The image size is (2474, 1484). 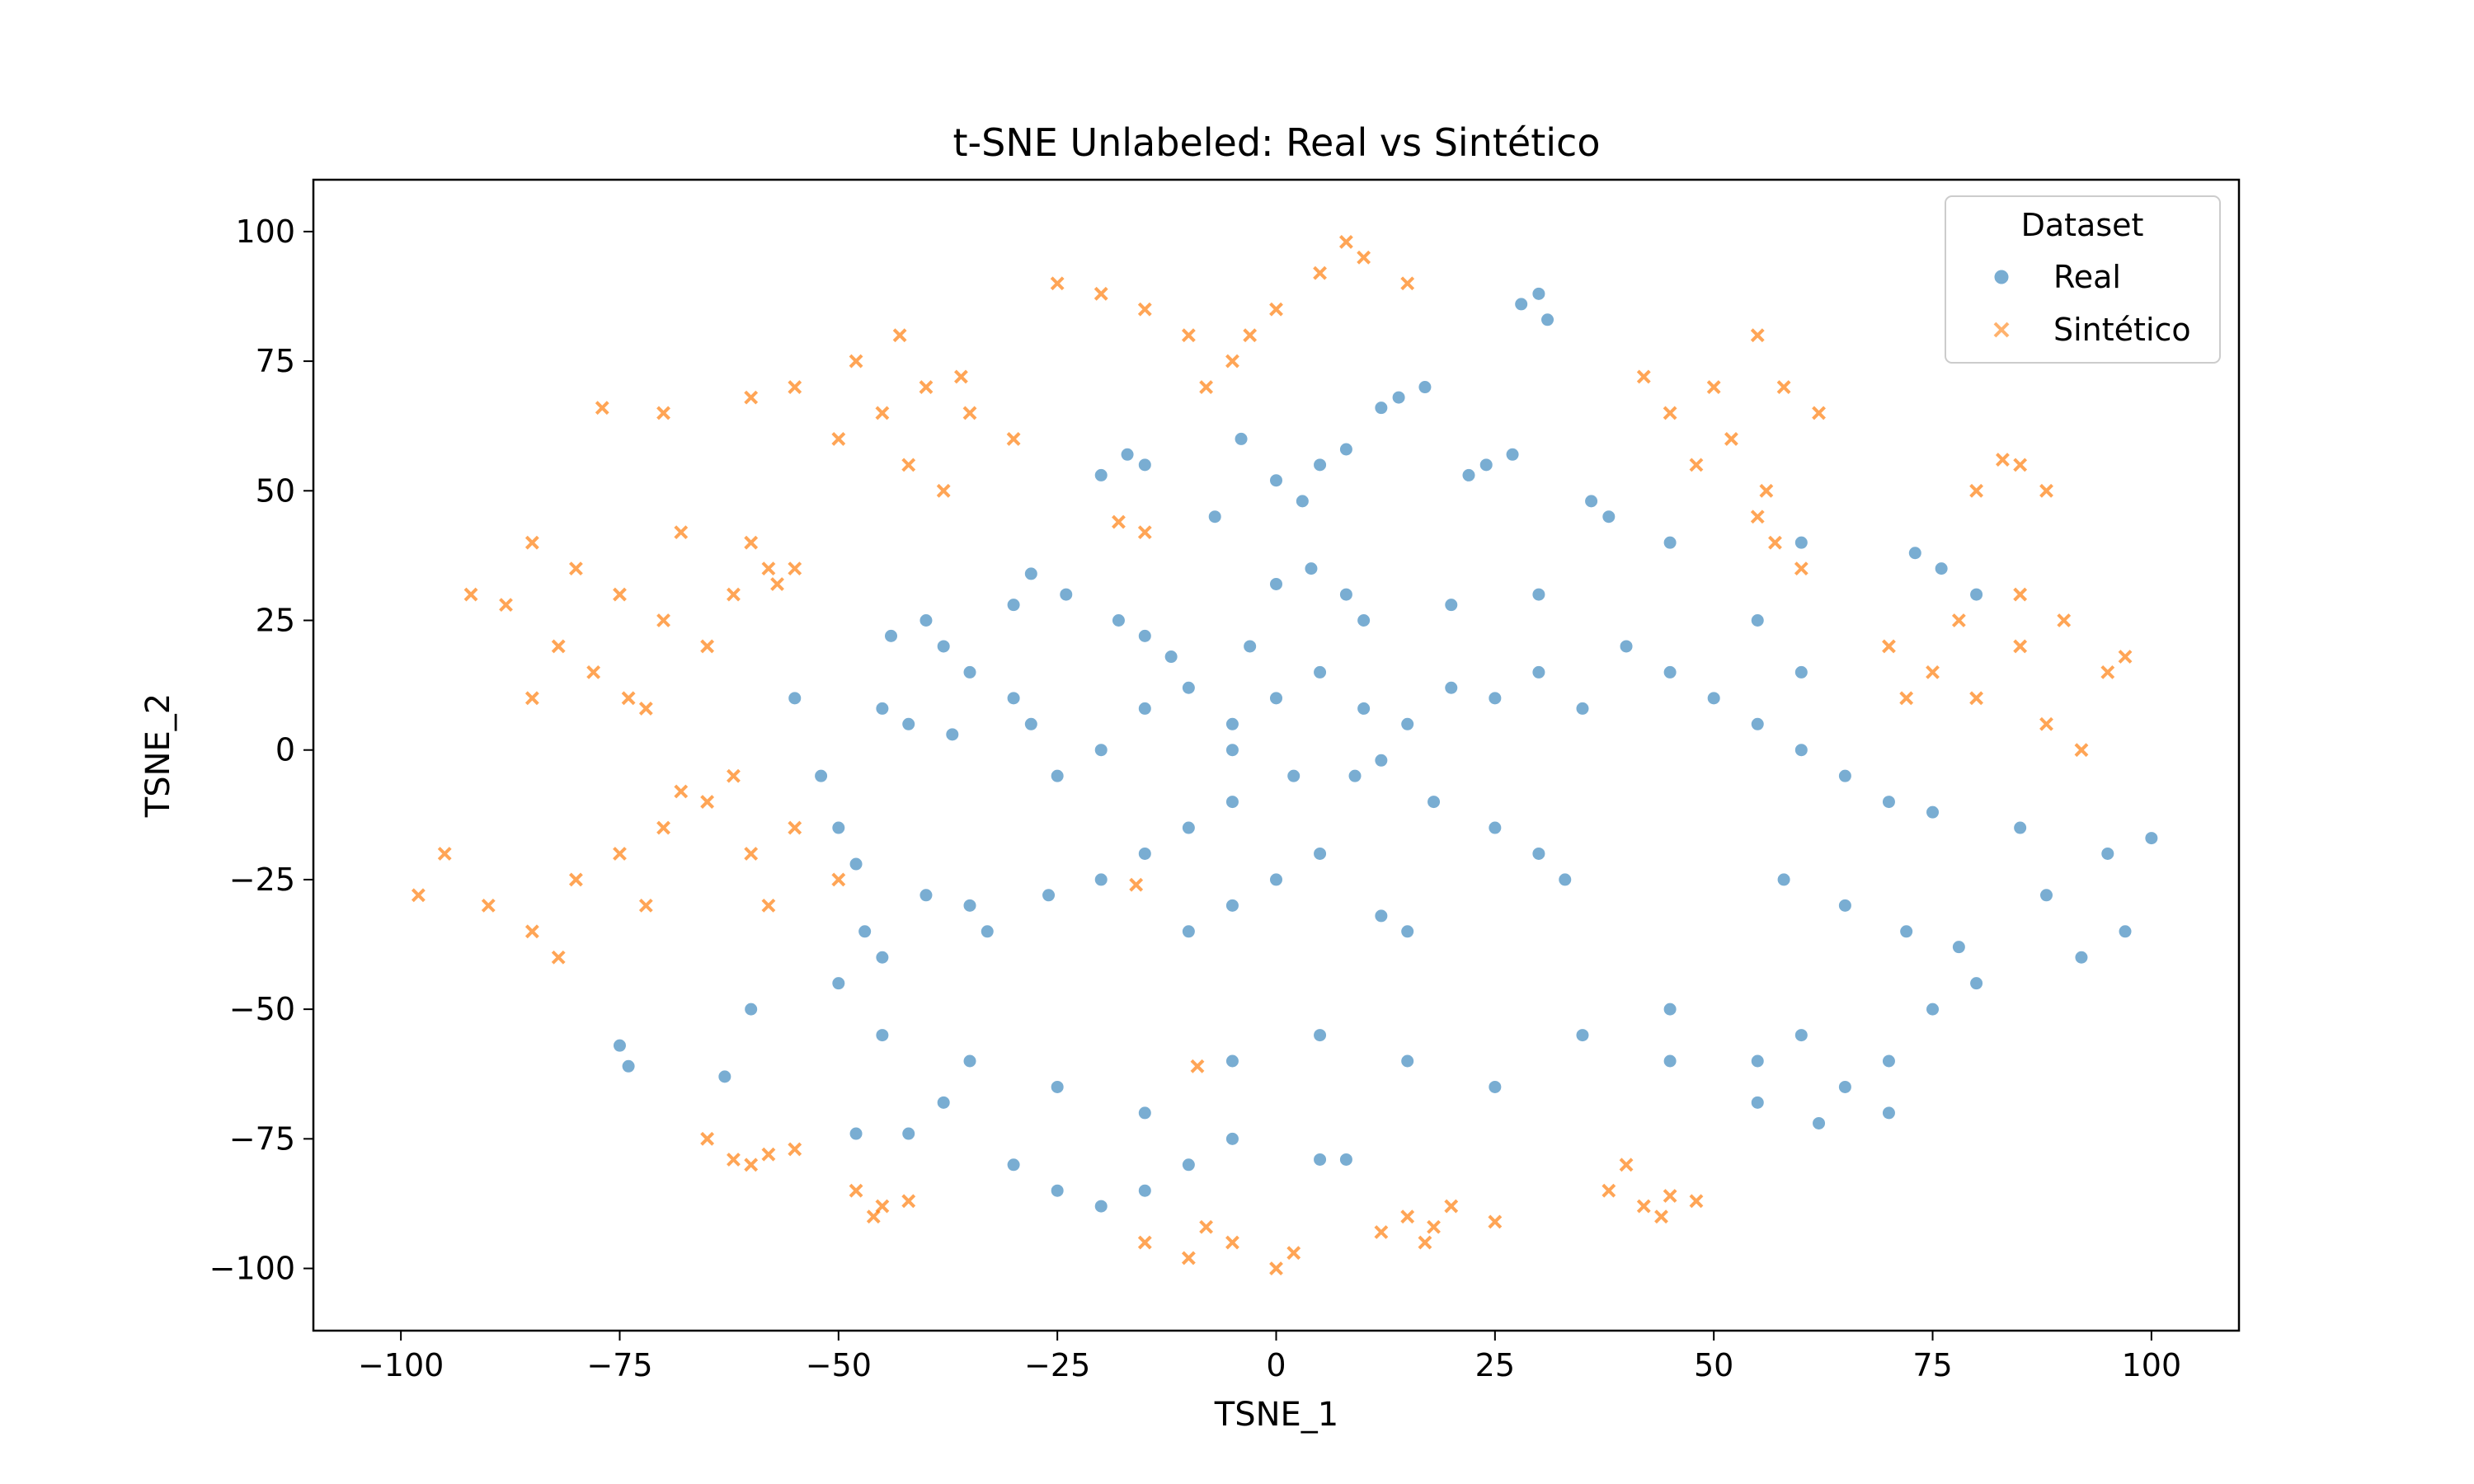 What do you see at coordinates (2087, 277) in the screenshot?
I see `legend-real-label: Real` at bounding box center [2087, 277].